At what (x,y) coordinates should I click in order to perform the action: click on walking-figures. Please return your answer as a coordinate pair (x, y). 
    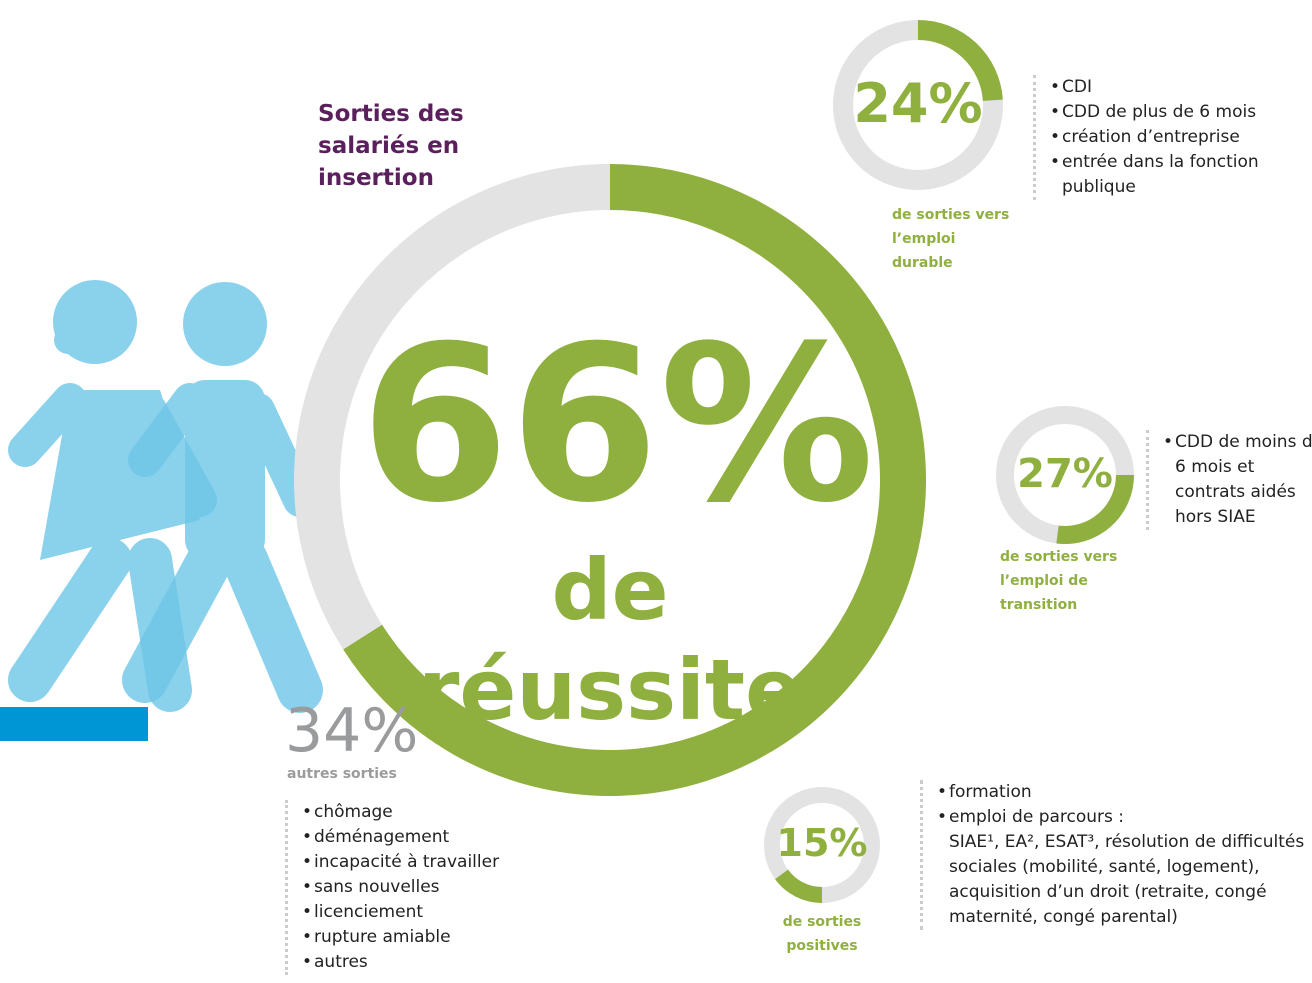
    Looking at the image, I should click on (222, 497).